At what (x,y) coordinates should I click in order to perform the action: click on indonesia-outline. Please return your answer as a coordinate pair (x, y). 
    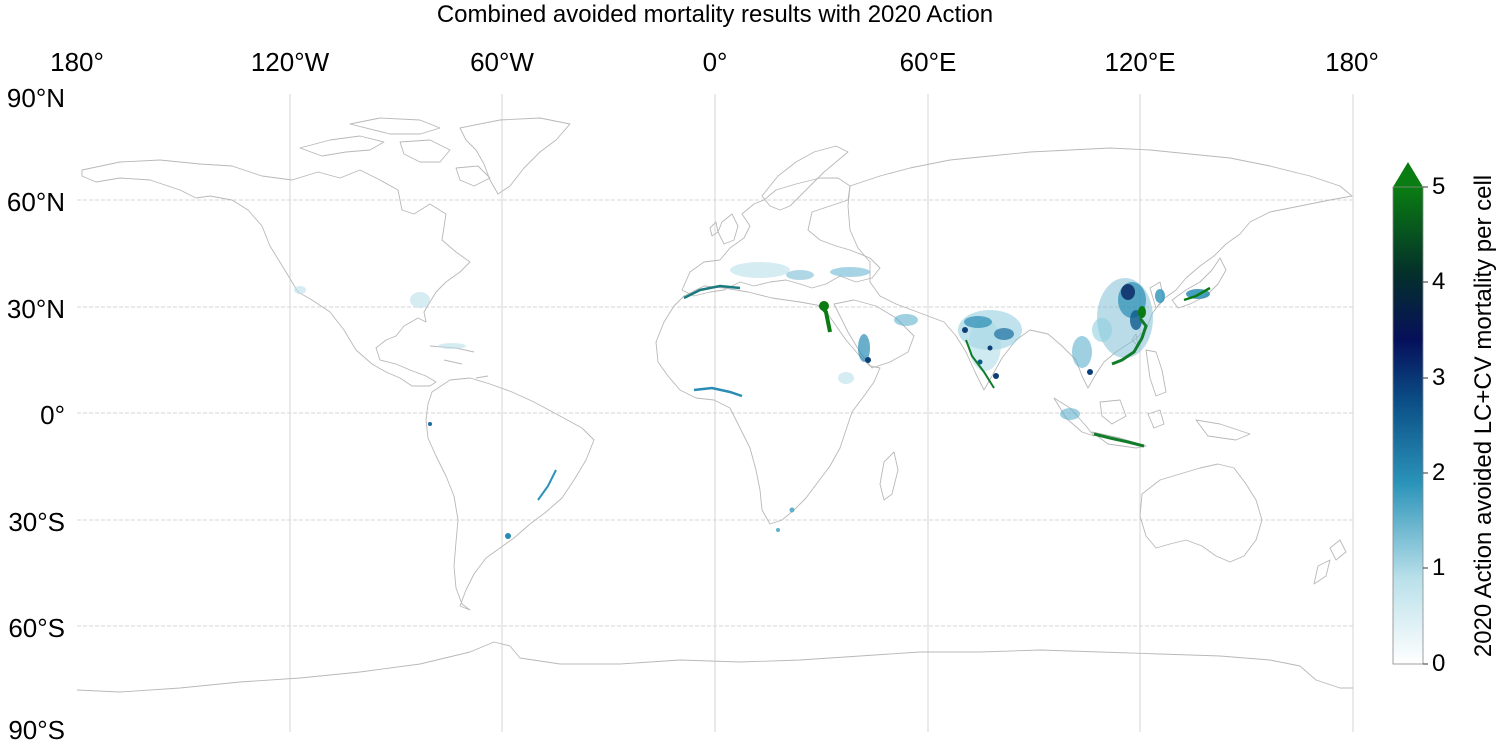
    Looking at the image, I should click on (1152, 423).